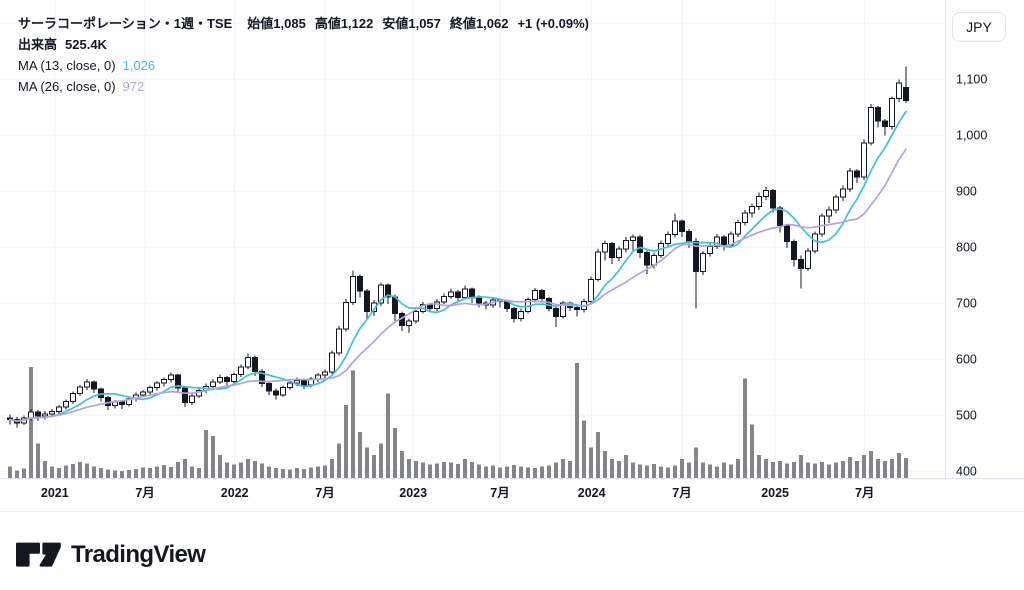 The height and width of the screenshot is (590, 1024). Describe the element at coordinates (38, 555) in the screenshot. I see `tradingview-logo-icon` at that location.